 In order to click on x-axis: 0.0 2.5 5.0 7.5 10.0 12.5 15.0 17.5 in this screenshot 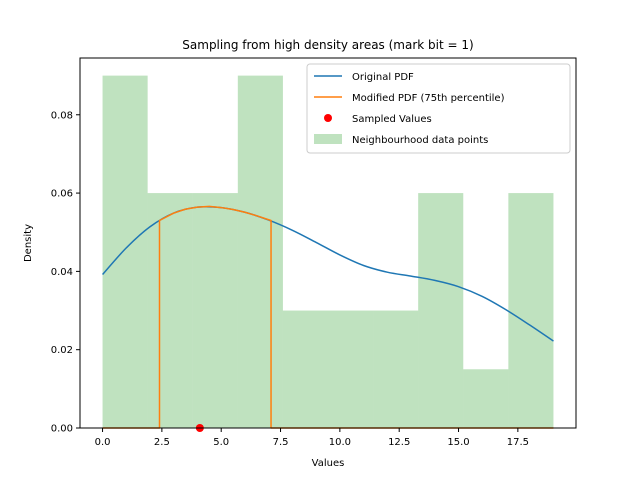, I will do `click(312, 438)`.